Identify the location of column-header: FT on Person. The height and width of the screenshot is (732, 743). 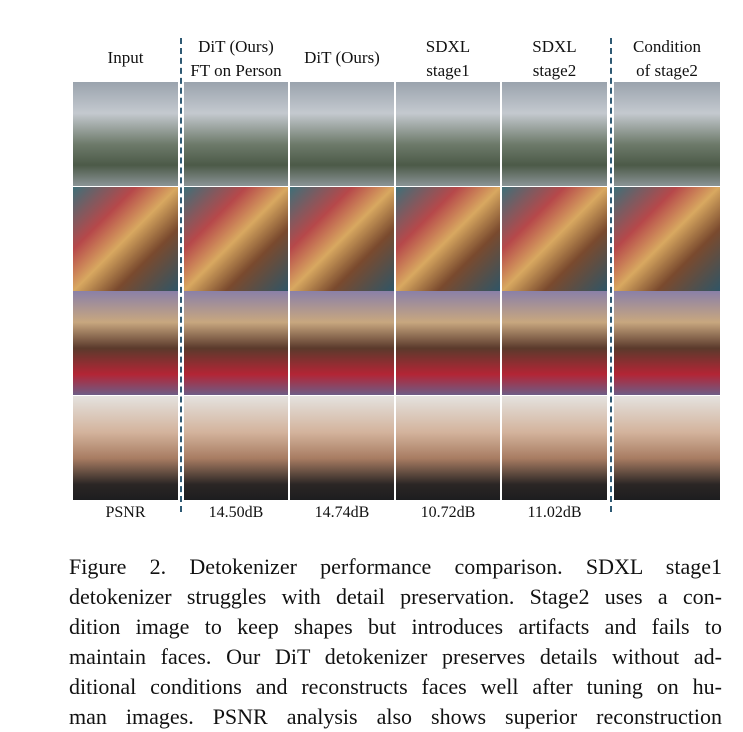
(236, 70).